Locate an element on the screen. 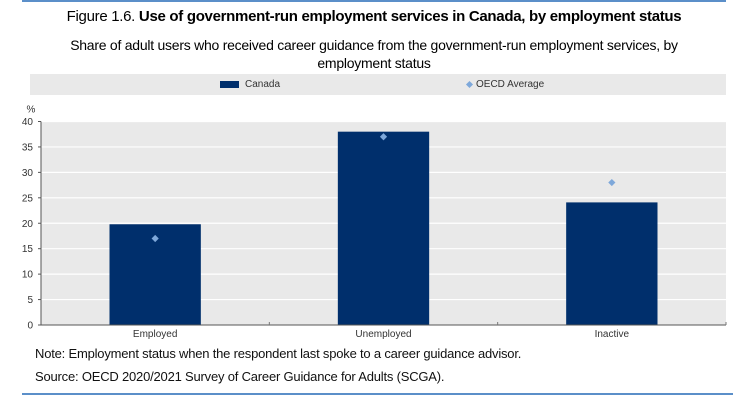 This screenshot has width=748, height=408. marker-oecd-unemployed is located at coordinates (383, 137).